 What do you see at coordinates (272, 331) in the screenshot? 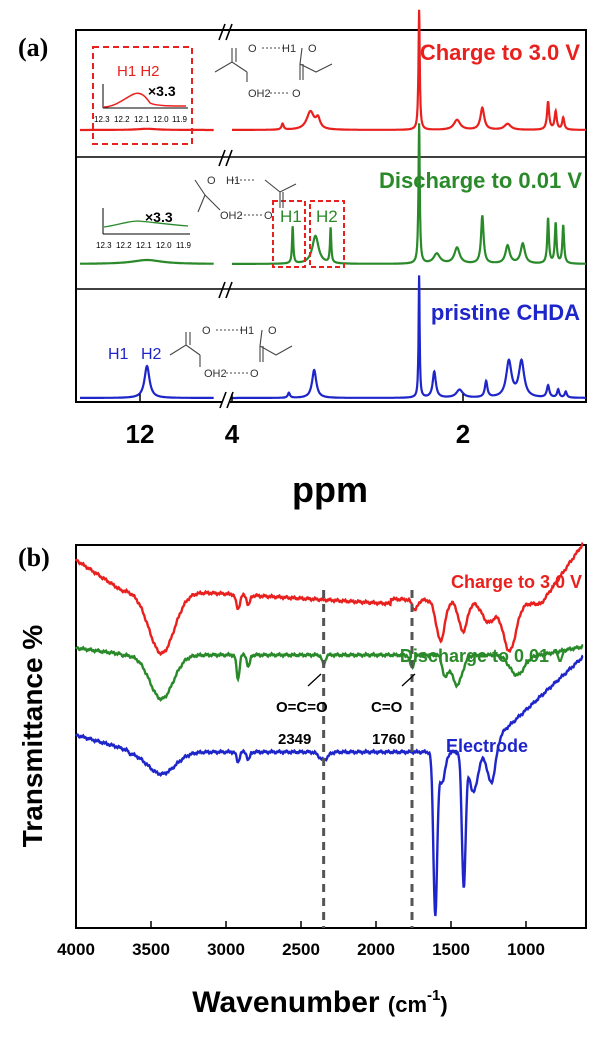
I see `molecule-atom-o-7: O` at bounding box center [272, 331].